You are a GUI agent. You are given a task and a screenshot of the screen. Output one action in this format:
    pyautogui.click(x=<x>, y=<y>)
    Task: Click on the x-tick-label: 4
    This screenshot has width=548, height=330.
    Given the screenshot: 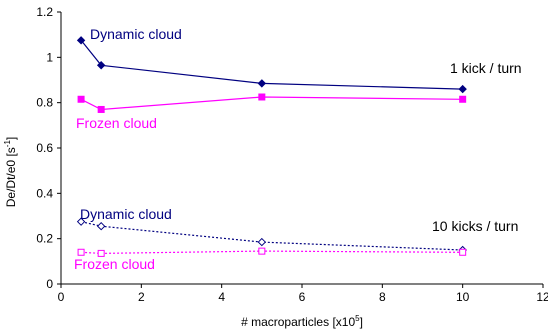 What is the action you would take?
    pyautogui.click(x=221, y=297)
    